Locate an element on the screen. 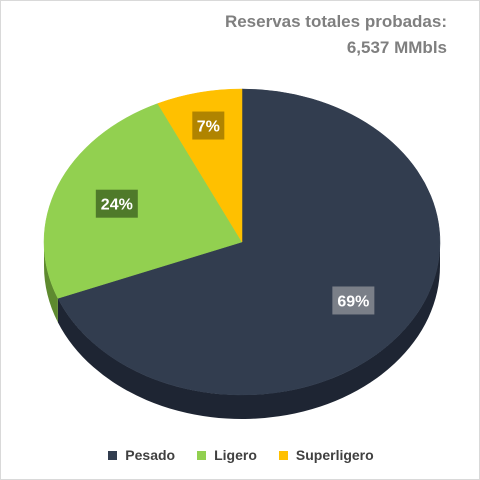  legend-item-ligero: Ligero is located at coordinates (227, 455).